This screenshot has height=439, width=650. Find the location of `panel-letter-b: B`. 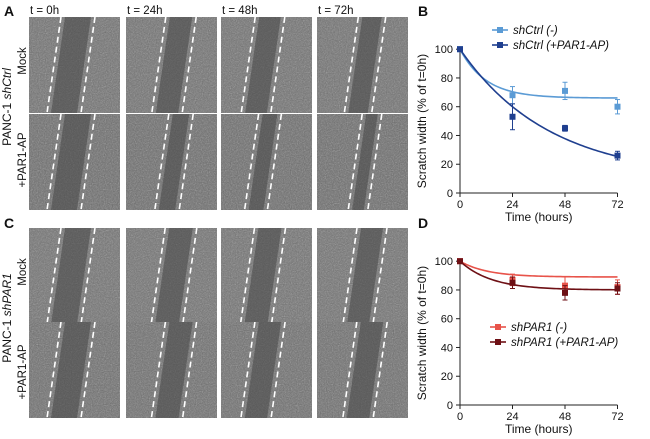

panel-letter-b: B is located at coordinates (423, 11).